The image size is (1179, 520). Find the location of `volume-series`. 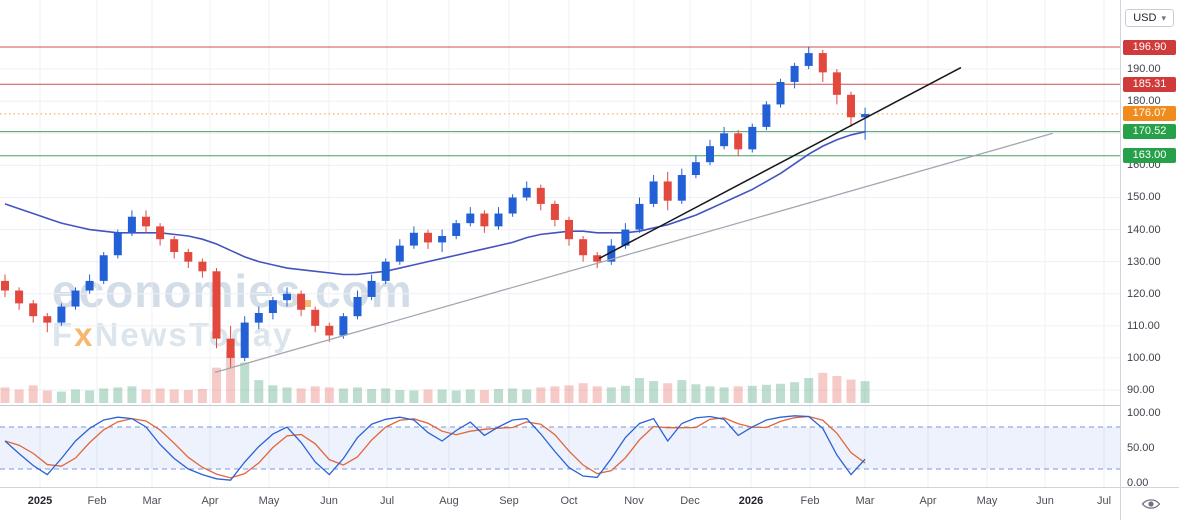

volume-series is located at coordinates (435, 377).